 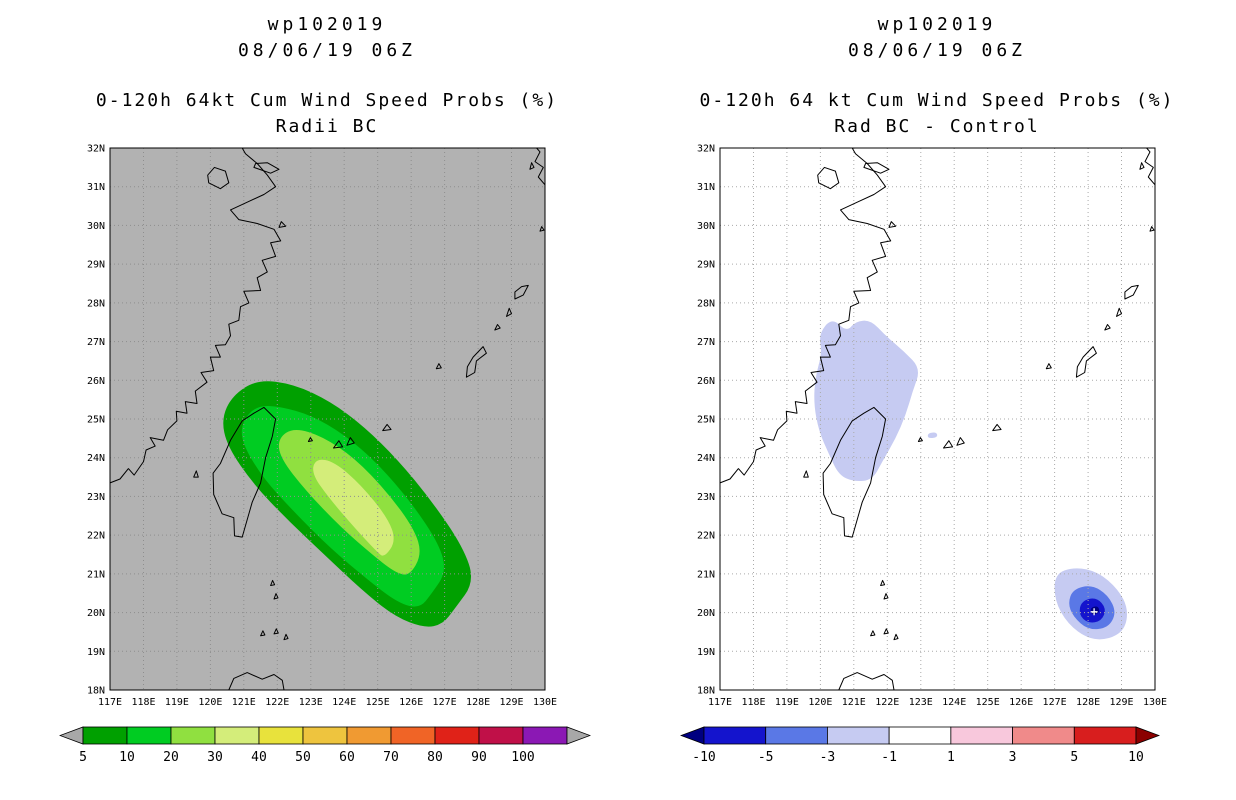 I want to click on island-kume, so click(x=438, y=366).